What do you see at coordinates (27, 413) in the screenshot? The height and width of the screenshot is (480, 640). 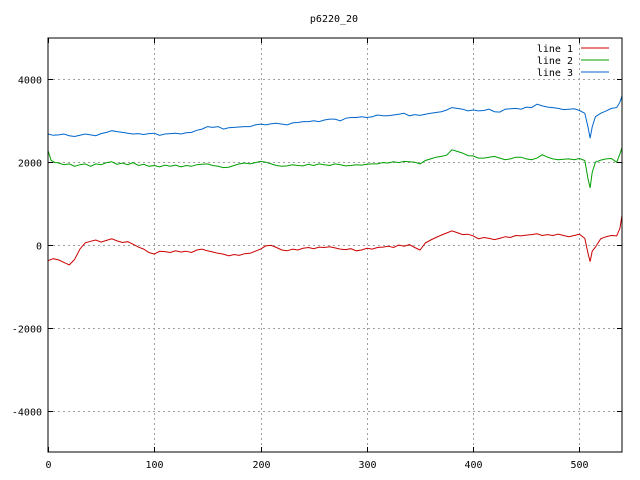 I see `y-tick-label: -4000` at bounding box center [27, 413].